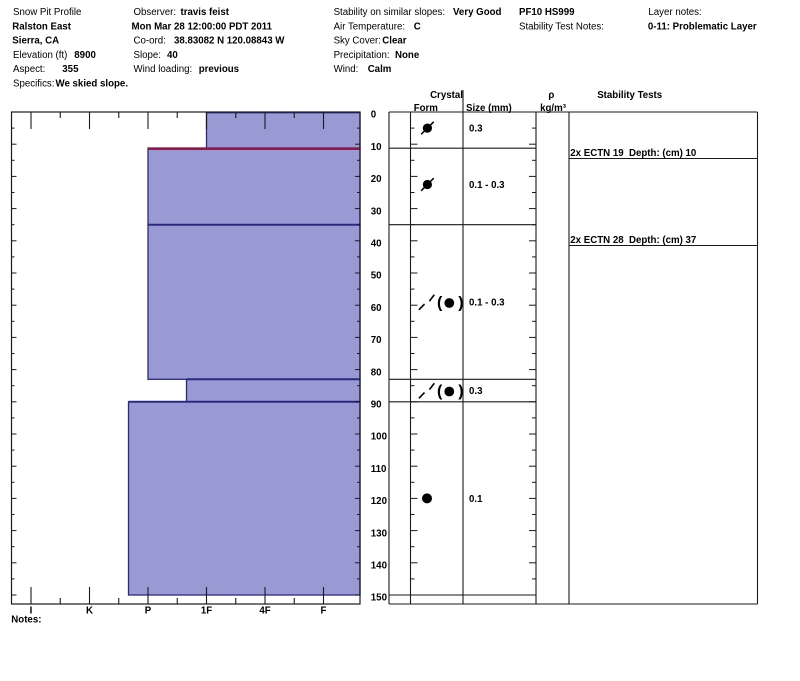 The image size is (800, 681). Describe the element at coordinates (489, 108) in the screenshot. I see `svg-text: Size (mm)` at that location.